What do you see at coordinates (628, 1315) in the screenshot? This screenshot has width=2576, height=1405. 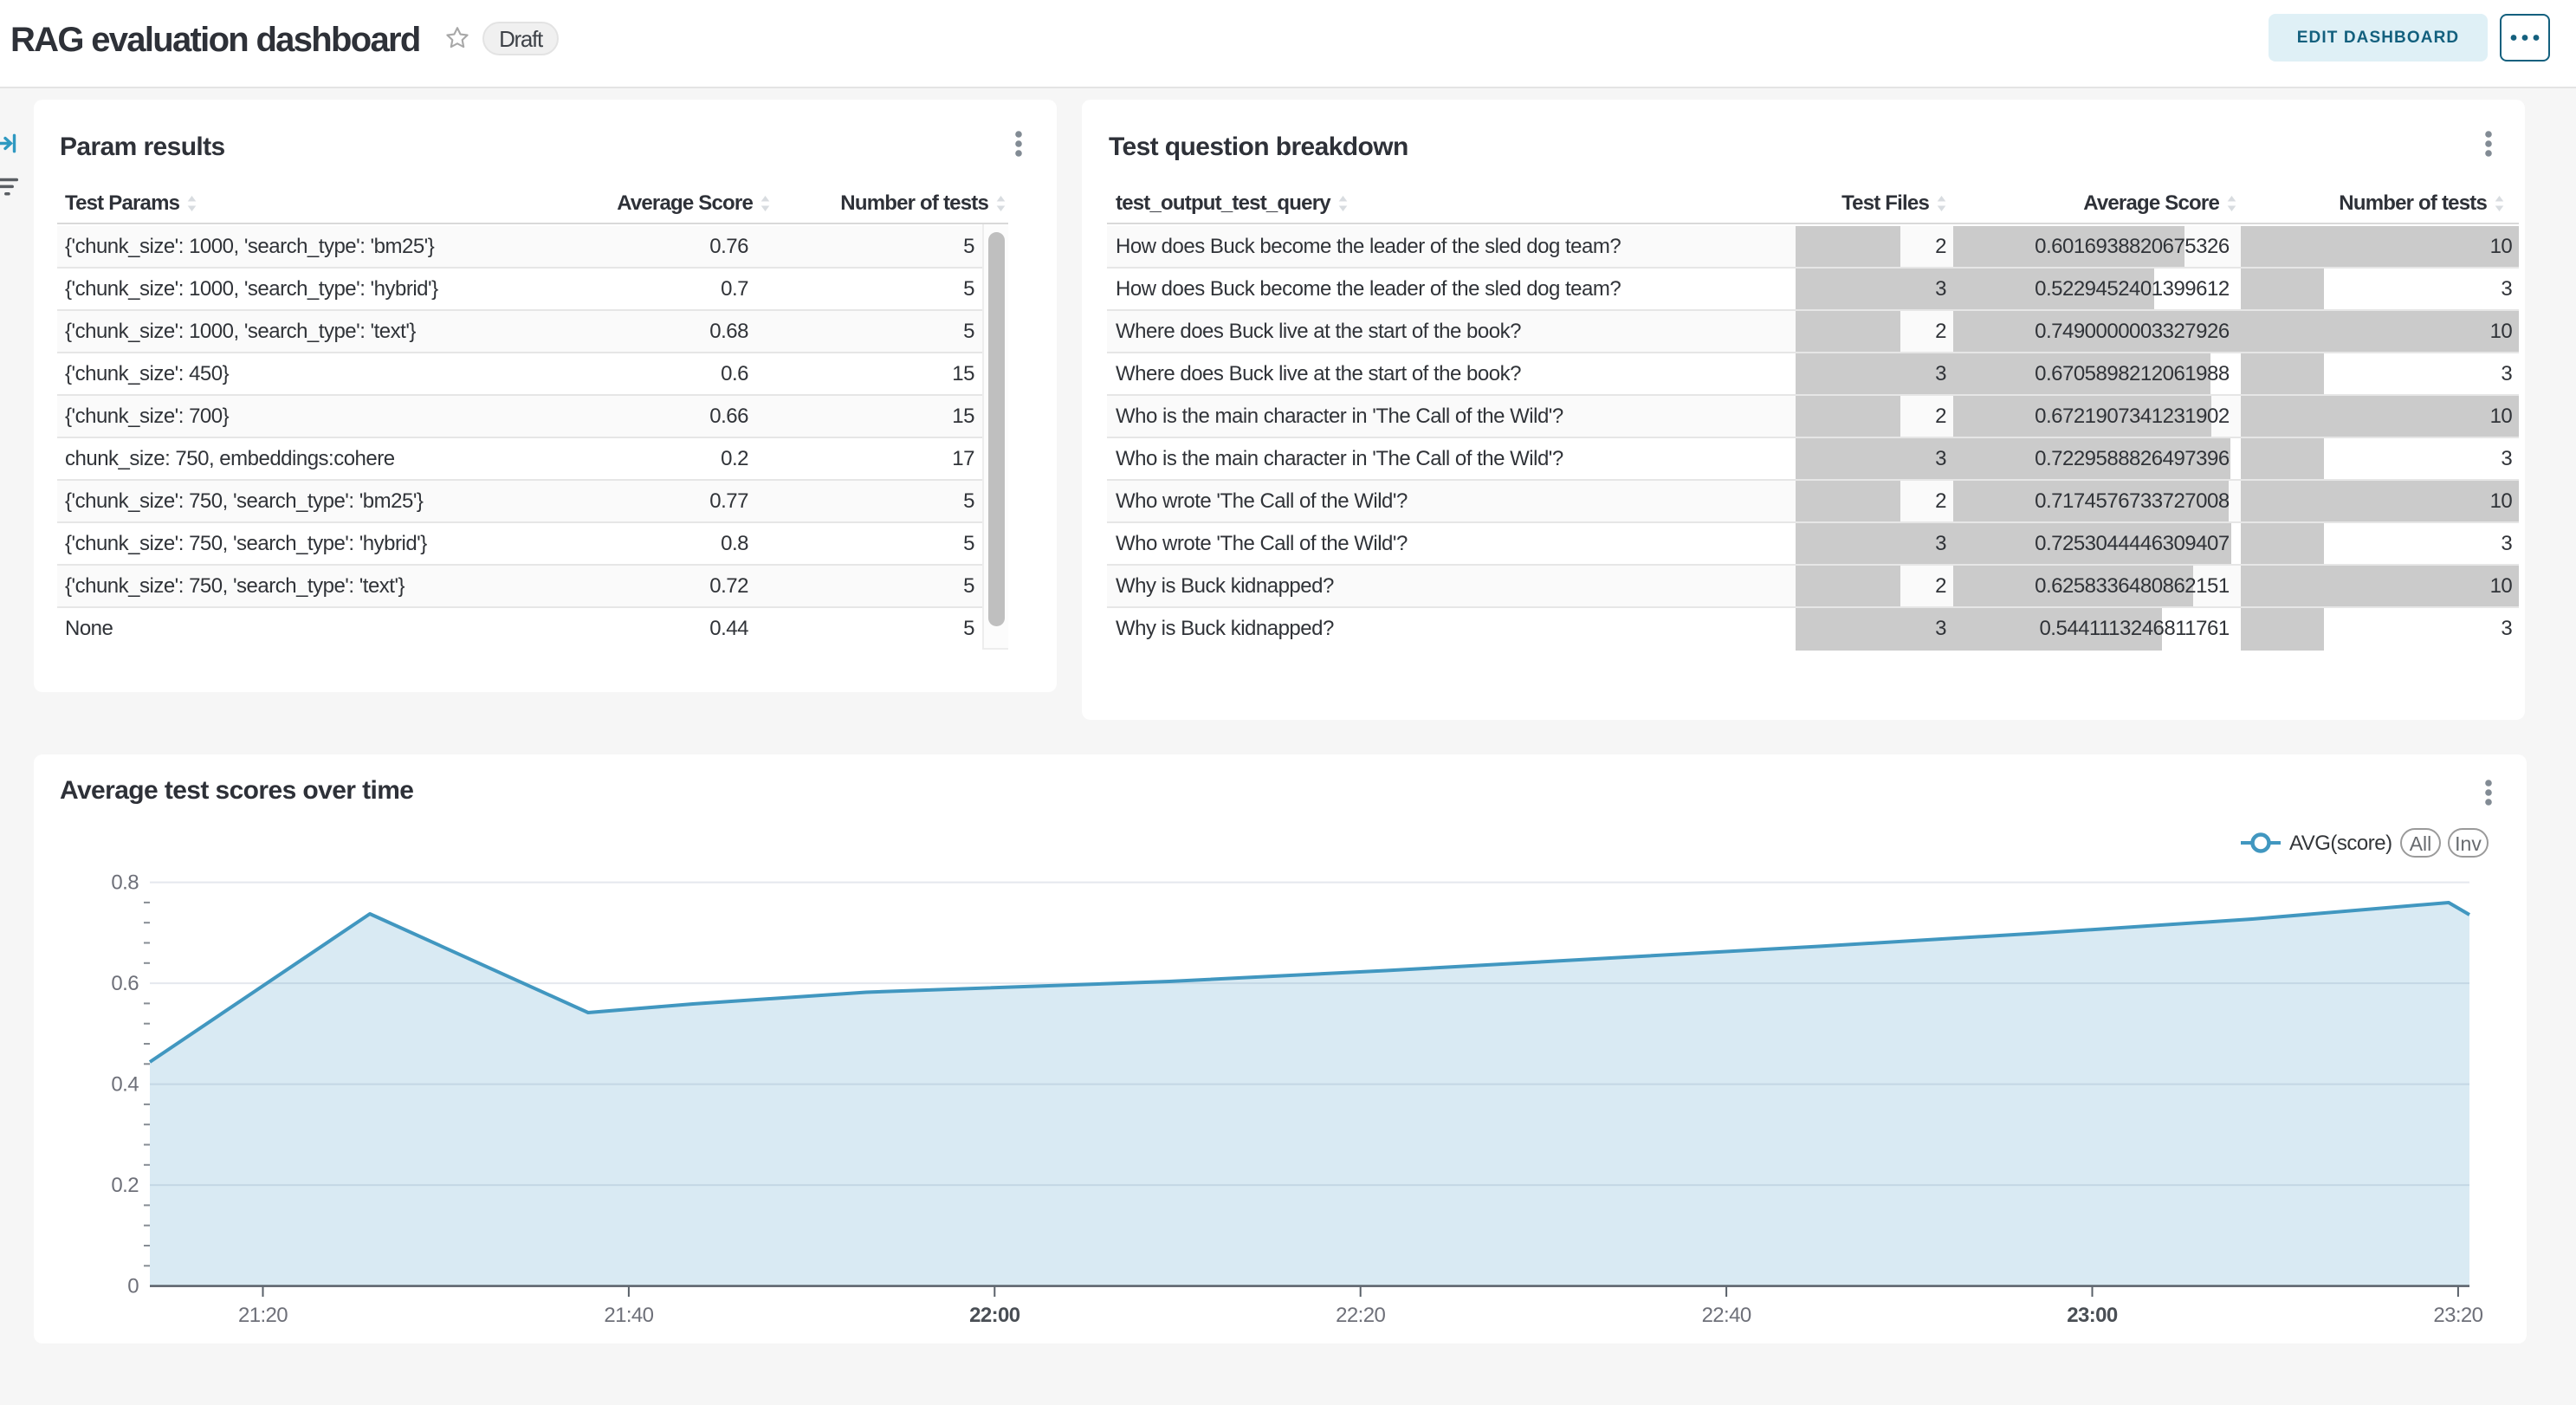 I see `svg-text: 21:40` at bounding box center [628, 1315].